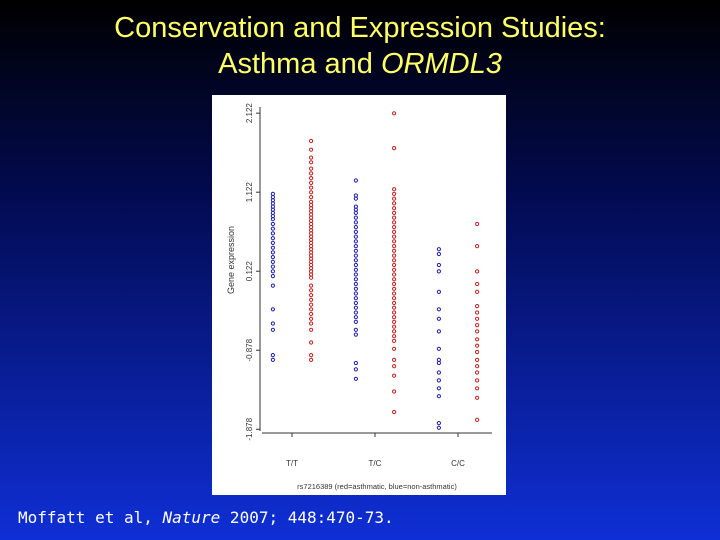 This screenshot has height=540, width=720. I want to click on citation-prefix: Moffatt et al,, so click(90, 517).